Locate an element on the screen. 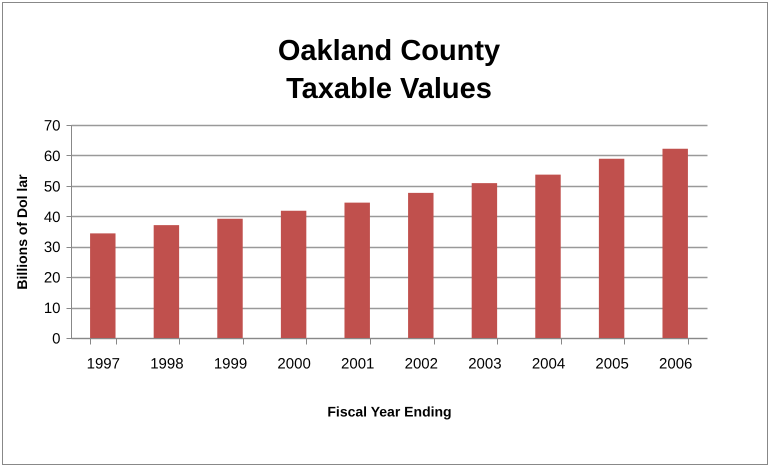 Image resolution: width=774 pixels, height=469 pixels. y-axis-title: Billions of Dol lar is located at coordinates (22, 232).